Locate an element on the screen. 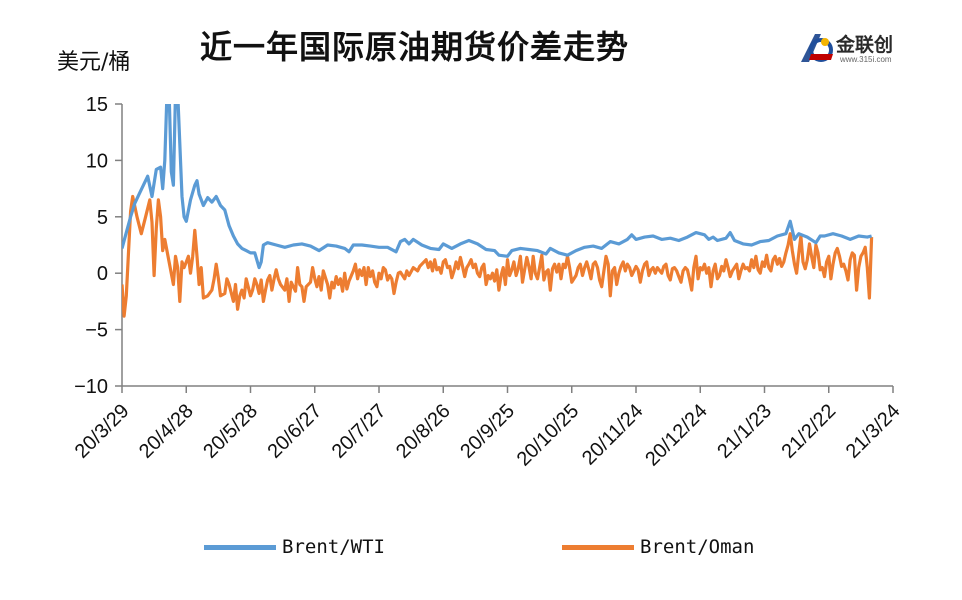  x-tick-label: 20/12/24 is located at coordinates (676, 435).